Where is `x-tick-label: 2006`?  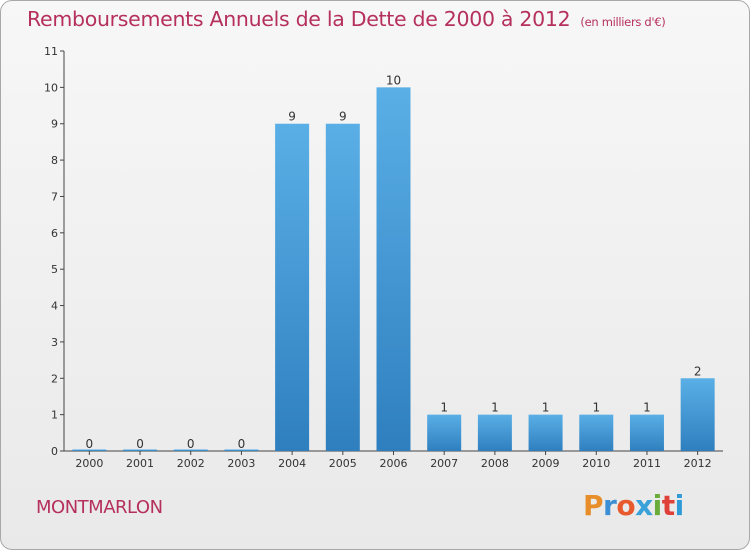
x-tick-label: 2006 is located at coordinates (394, 463).